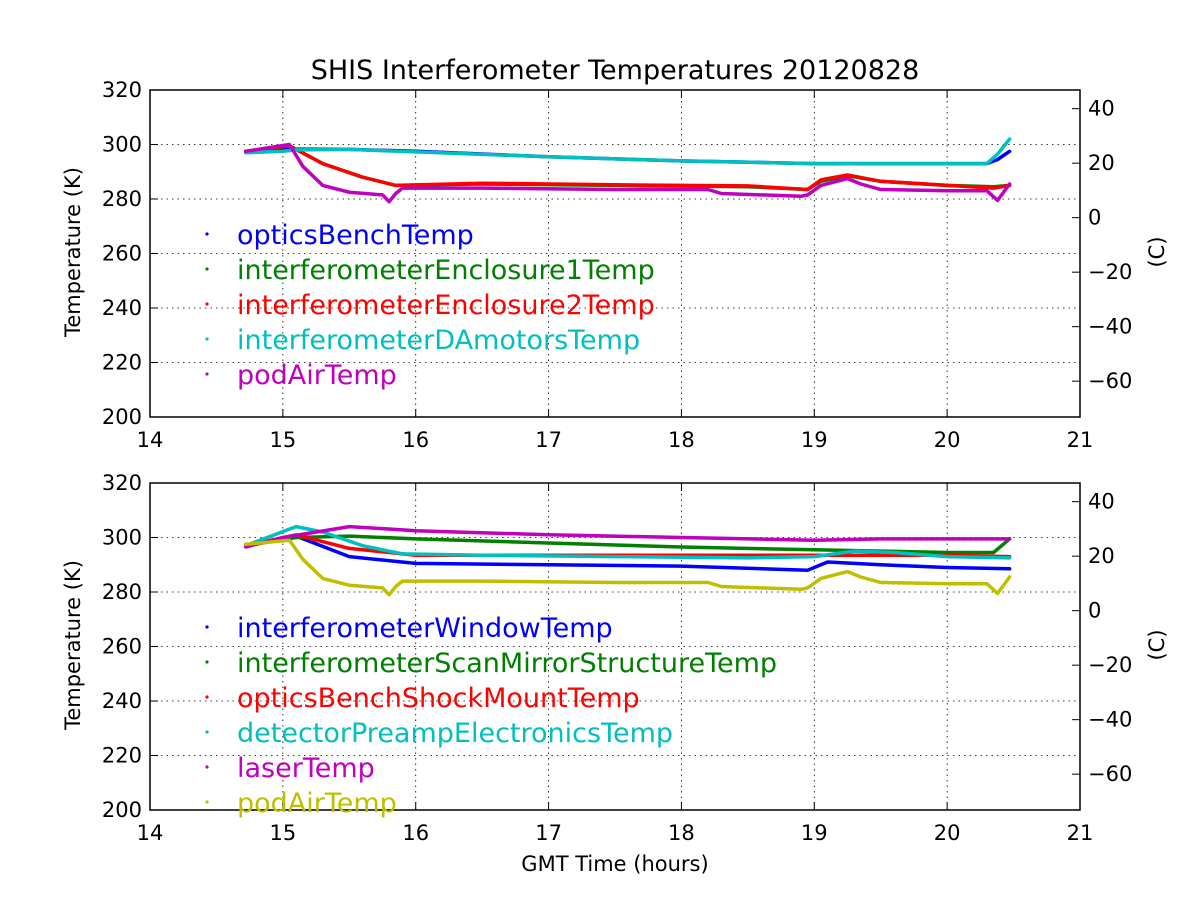 Image resolution: width=1200 pixels, height=900 pixels. I want to click on bottom-right-axis-label: (C), so click(1157, 644).